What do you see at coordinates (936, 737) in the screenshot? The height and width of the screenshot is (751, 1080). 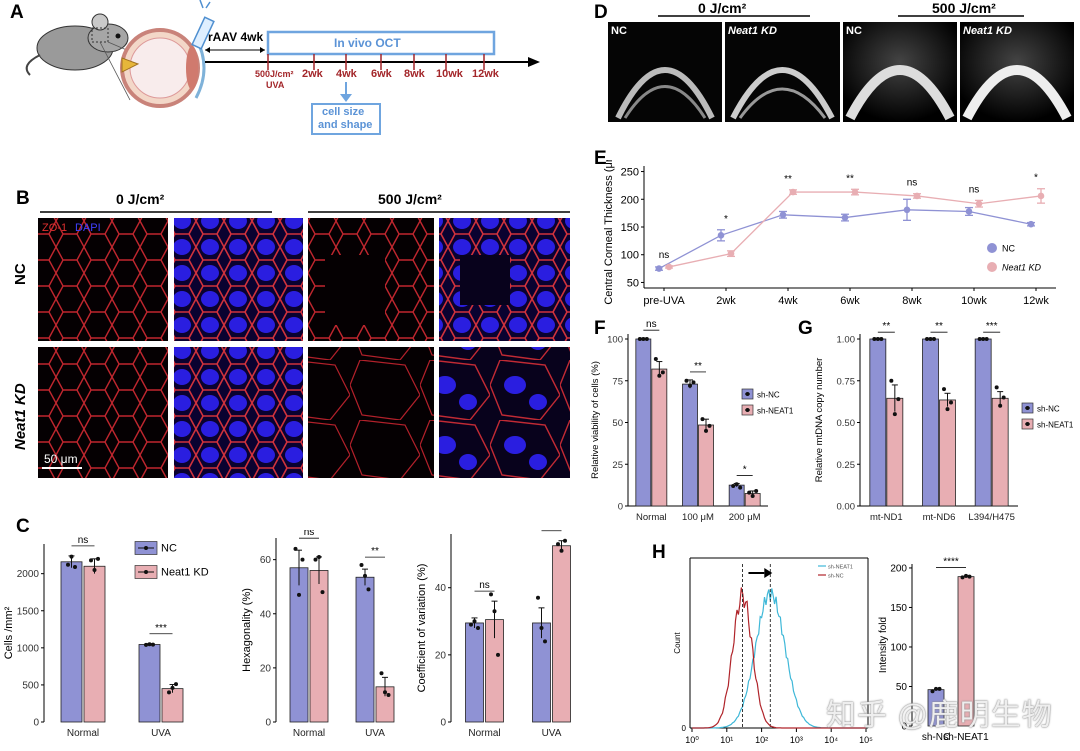 I see `x-tick-label-0: sh-NC` at bounding box center [936, 737].